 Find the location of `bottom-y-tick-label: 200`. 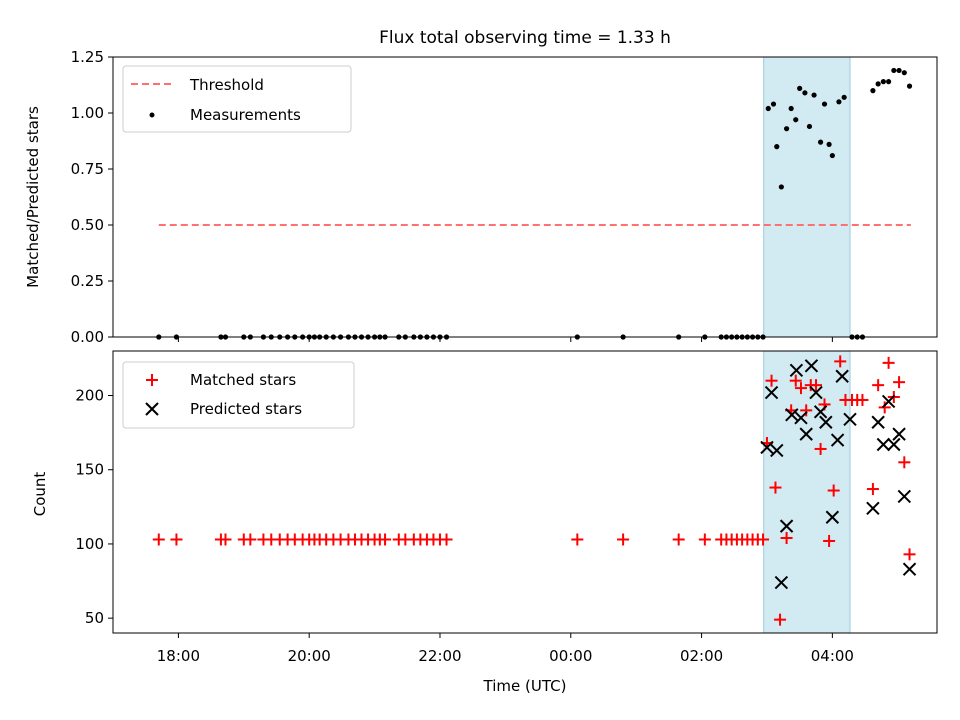

bottom-y-tick-label: 200 is located at coordinates (89, 396).